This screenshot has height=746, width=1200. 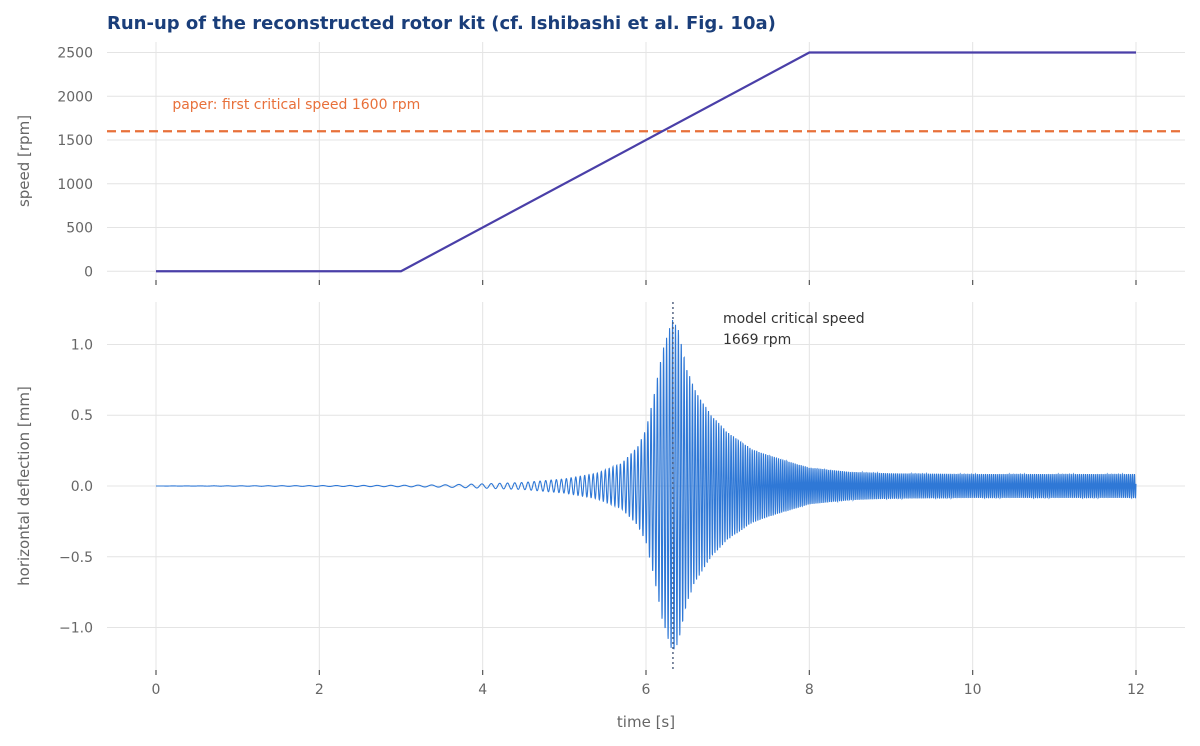 I want to click on deflection-x-tick-label: 8, so click(x=809, y=690).